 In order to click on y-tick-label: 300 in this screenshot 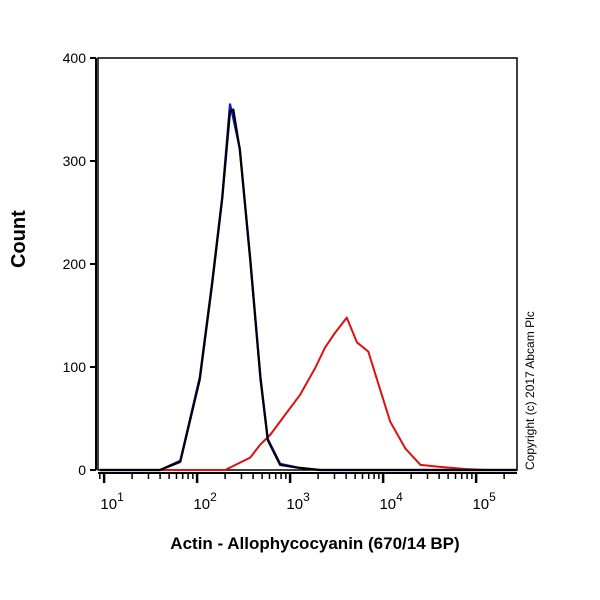, I will do `click(75, 161)`.